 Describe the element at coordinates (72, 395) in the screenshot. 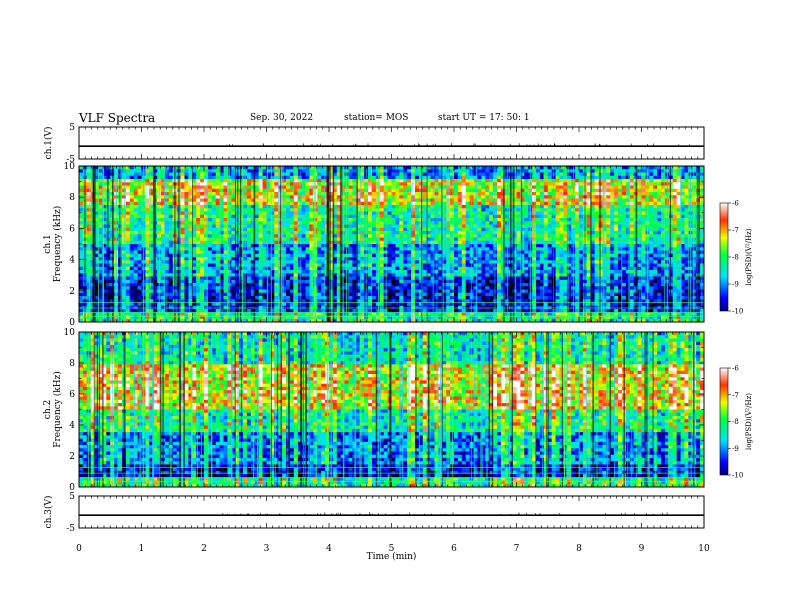

I see `ch2-spectrogram-ytick-label: 6` at that location.